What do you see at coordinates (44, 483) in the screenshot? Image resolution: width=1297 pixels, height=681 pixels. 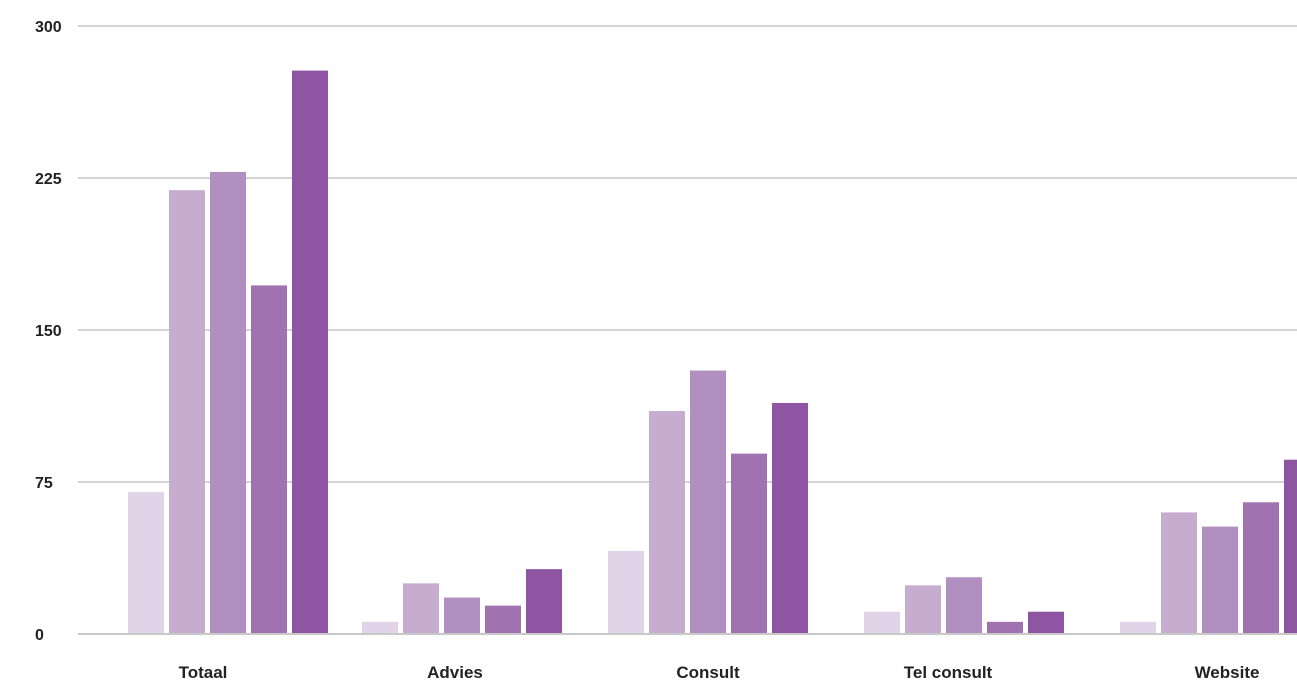 I see `y-tick-label: 75` at bounding box center [44, 483].